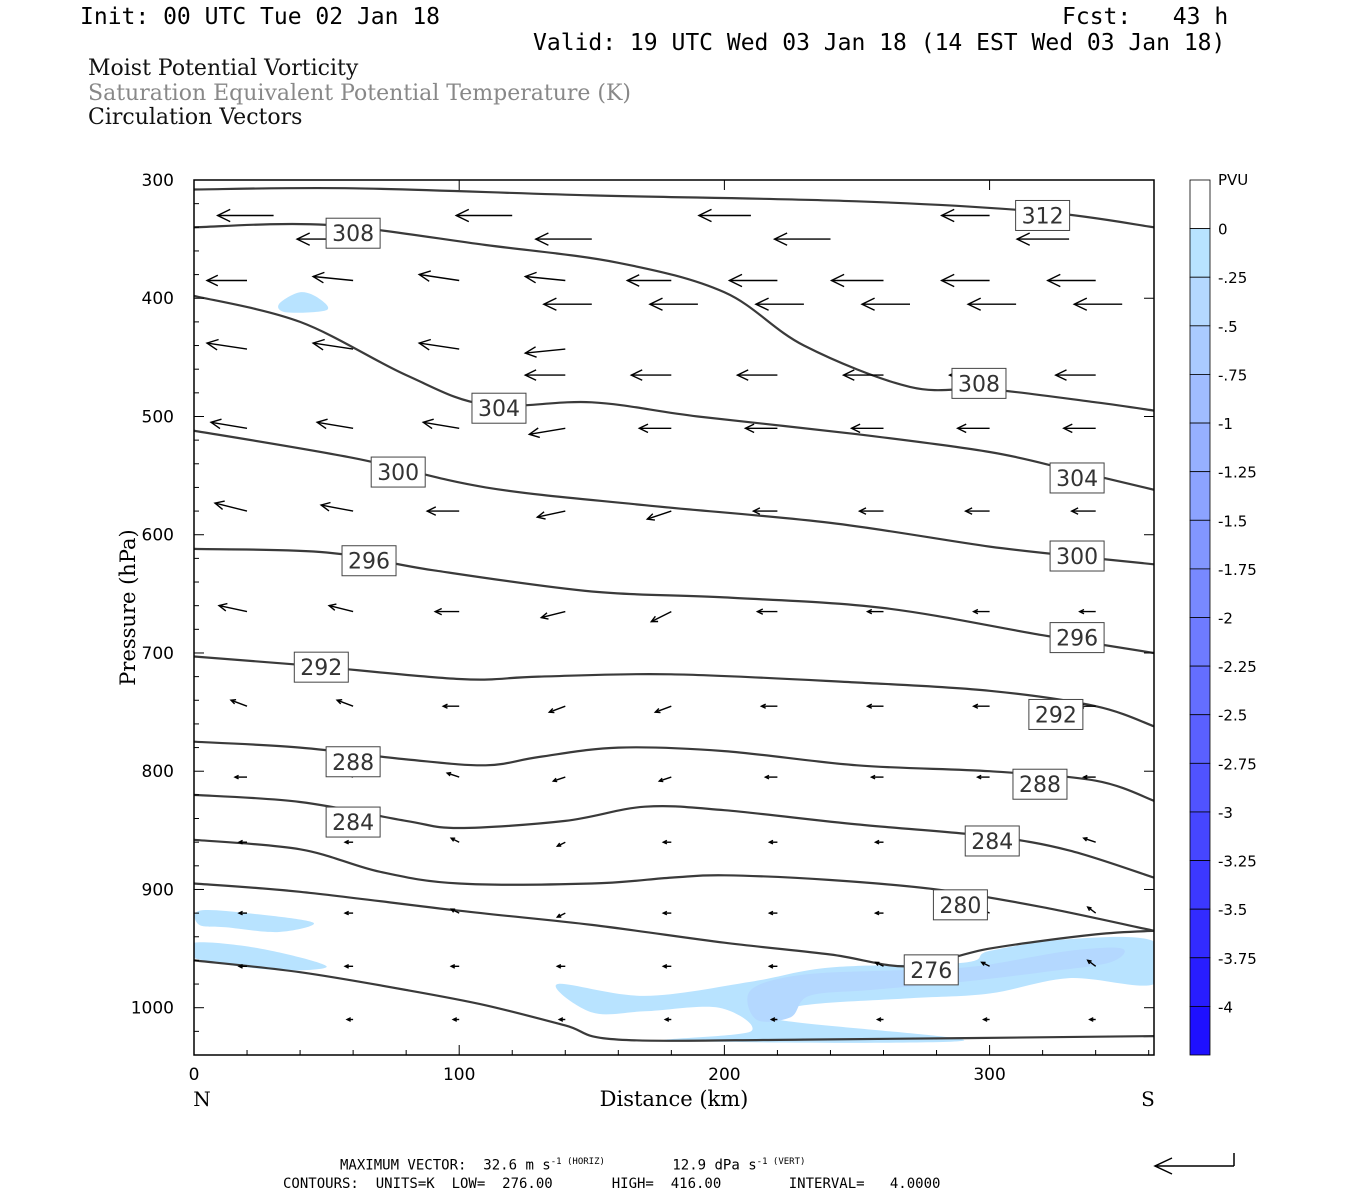 The width and height of the screenshot is (1350, 1200). I want to click on contour-label-text: 284, so click(992, 842).